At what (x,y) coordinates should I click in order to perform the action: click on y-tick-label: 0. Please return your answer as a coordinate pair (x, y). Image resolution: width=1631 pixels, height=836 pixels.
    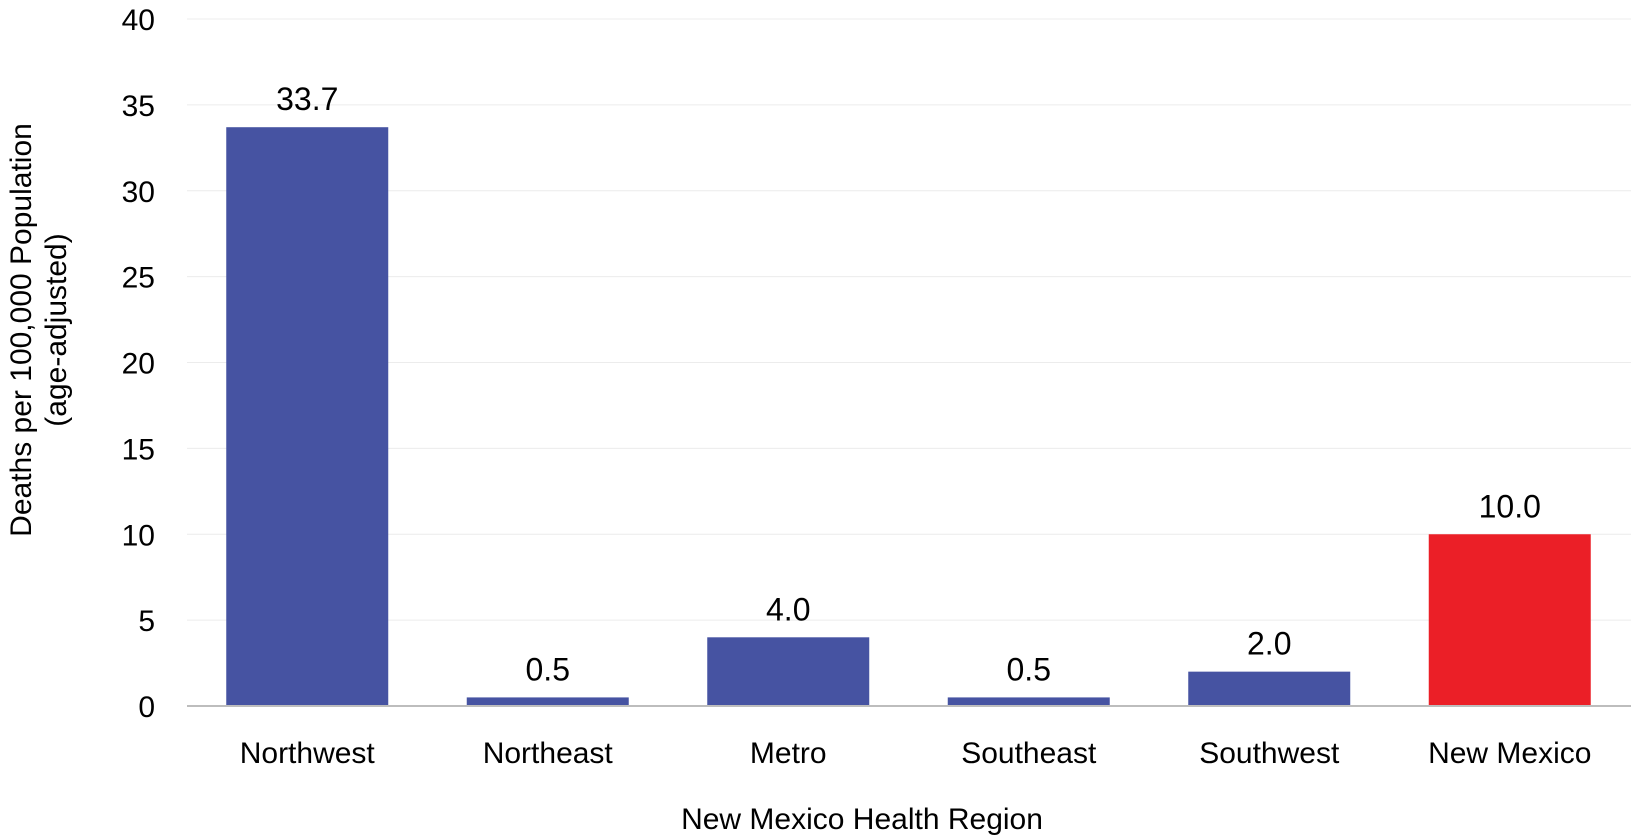
    Looking at the image, I should click on (146, 707).